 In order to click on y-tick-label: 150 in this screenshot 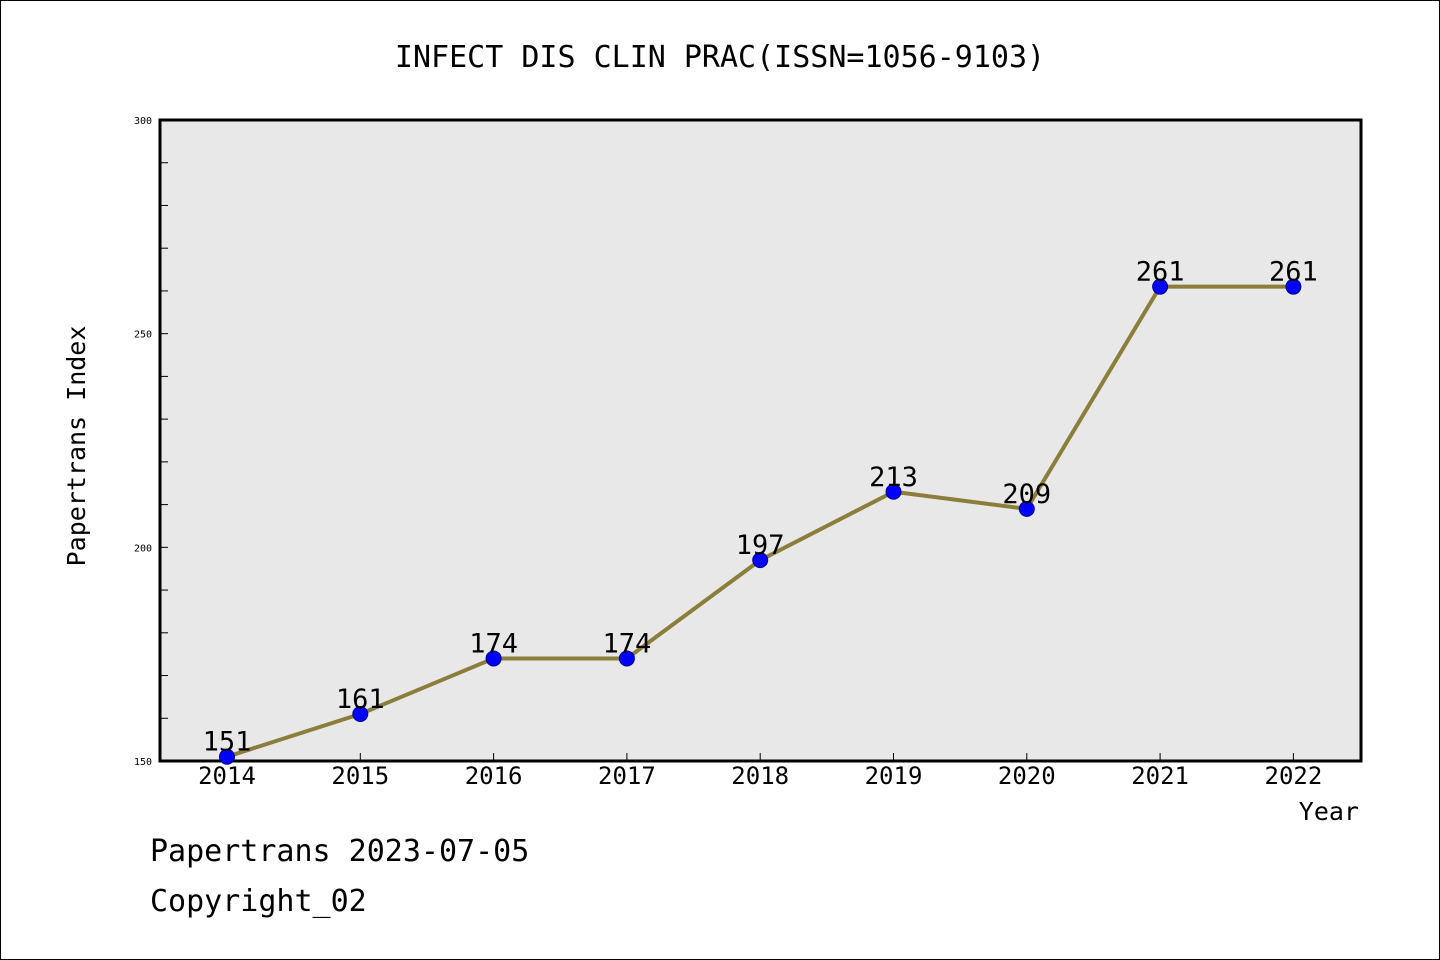, I will do `click(143, 762)`.